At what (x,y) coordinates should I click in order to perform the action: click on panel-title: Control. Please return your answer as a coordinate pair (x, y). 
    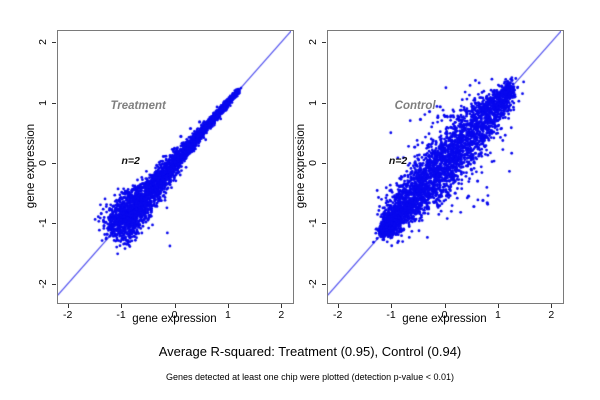
    Looking at the image, I should click on (415, 105).